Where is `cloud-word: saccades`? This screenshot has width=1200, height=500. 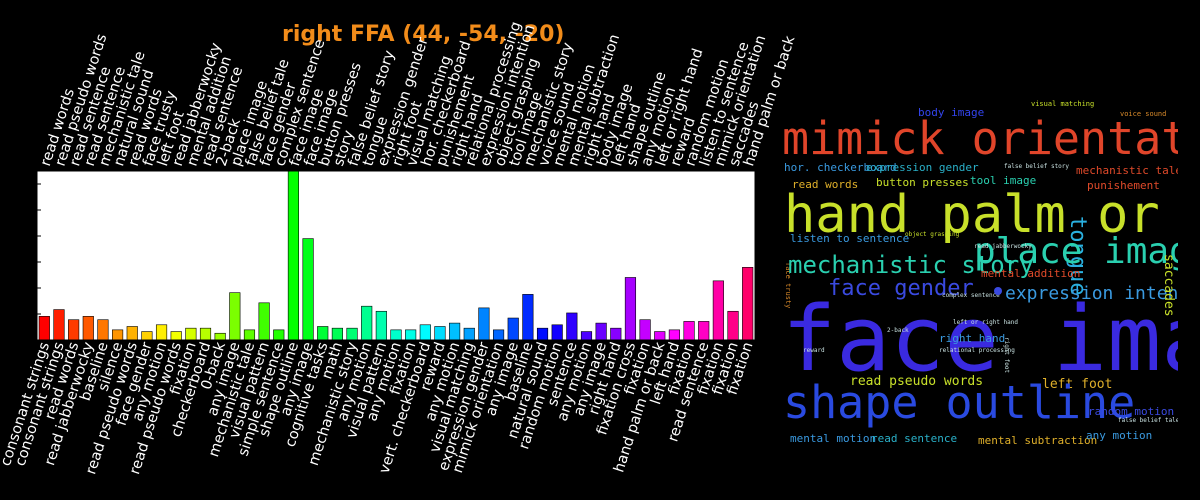
cloud-word: saccades is located at coordinates (1168, 285).